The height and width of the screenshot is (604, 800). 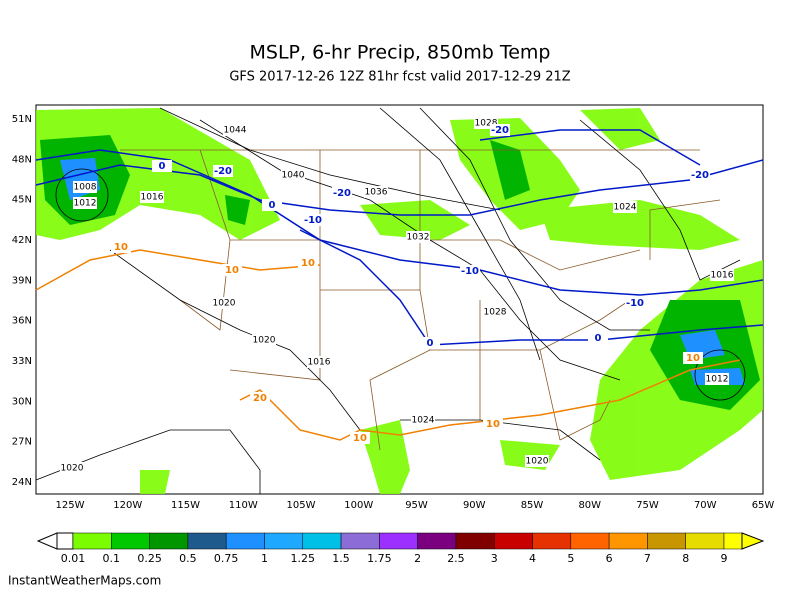 I want to click on lon-label: 85W, so click(x=532, y=505).